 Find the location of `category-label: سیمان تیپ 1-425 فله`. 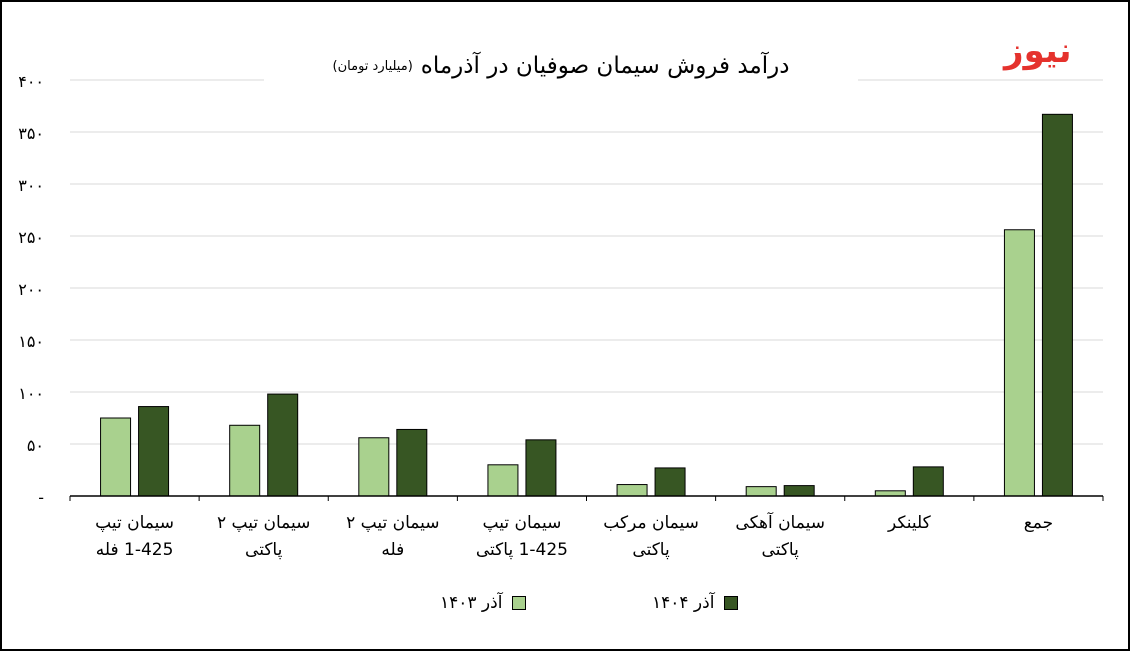

category-label: سیمان تیپ 1-425 فله is located at coordinates (134, 536).